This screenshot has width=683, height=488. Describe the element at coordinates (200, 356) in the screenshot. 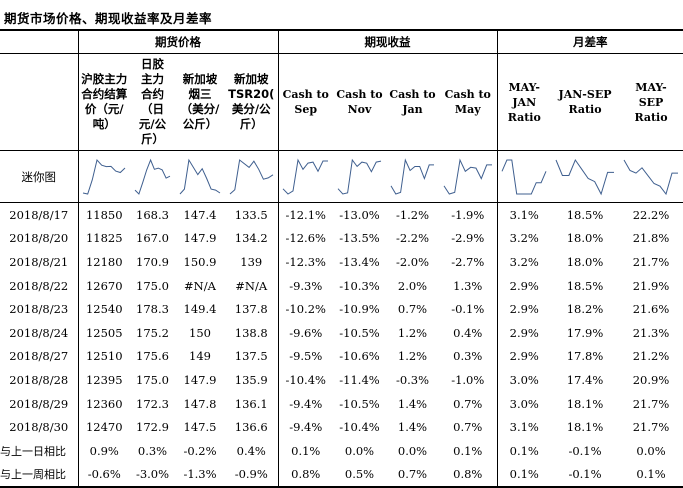

I see `table-cell: 149` at that location.